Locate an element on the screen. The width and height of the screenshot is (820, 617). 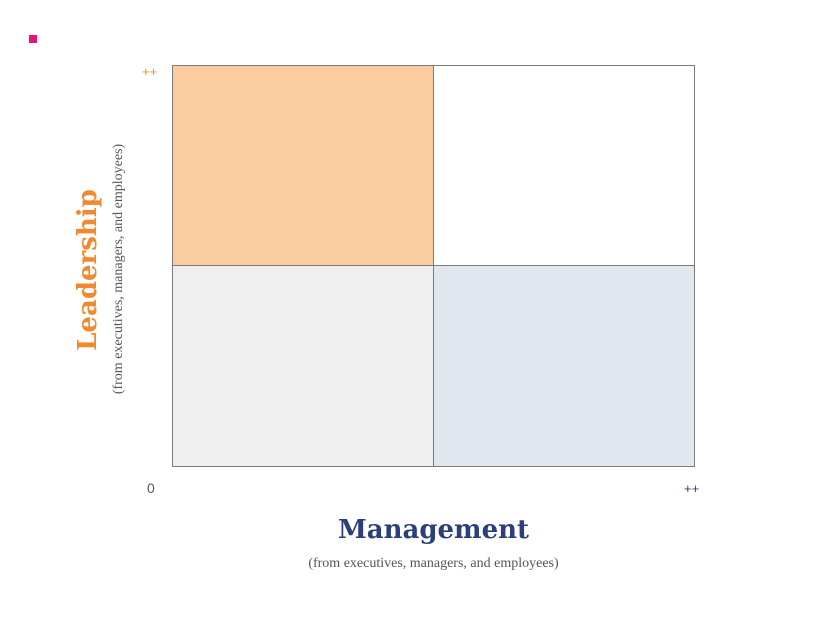
quadrant-top-left is located at coordinates (303, 166).